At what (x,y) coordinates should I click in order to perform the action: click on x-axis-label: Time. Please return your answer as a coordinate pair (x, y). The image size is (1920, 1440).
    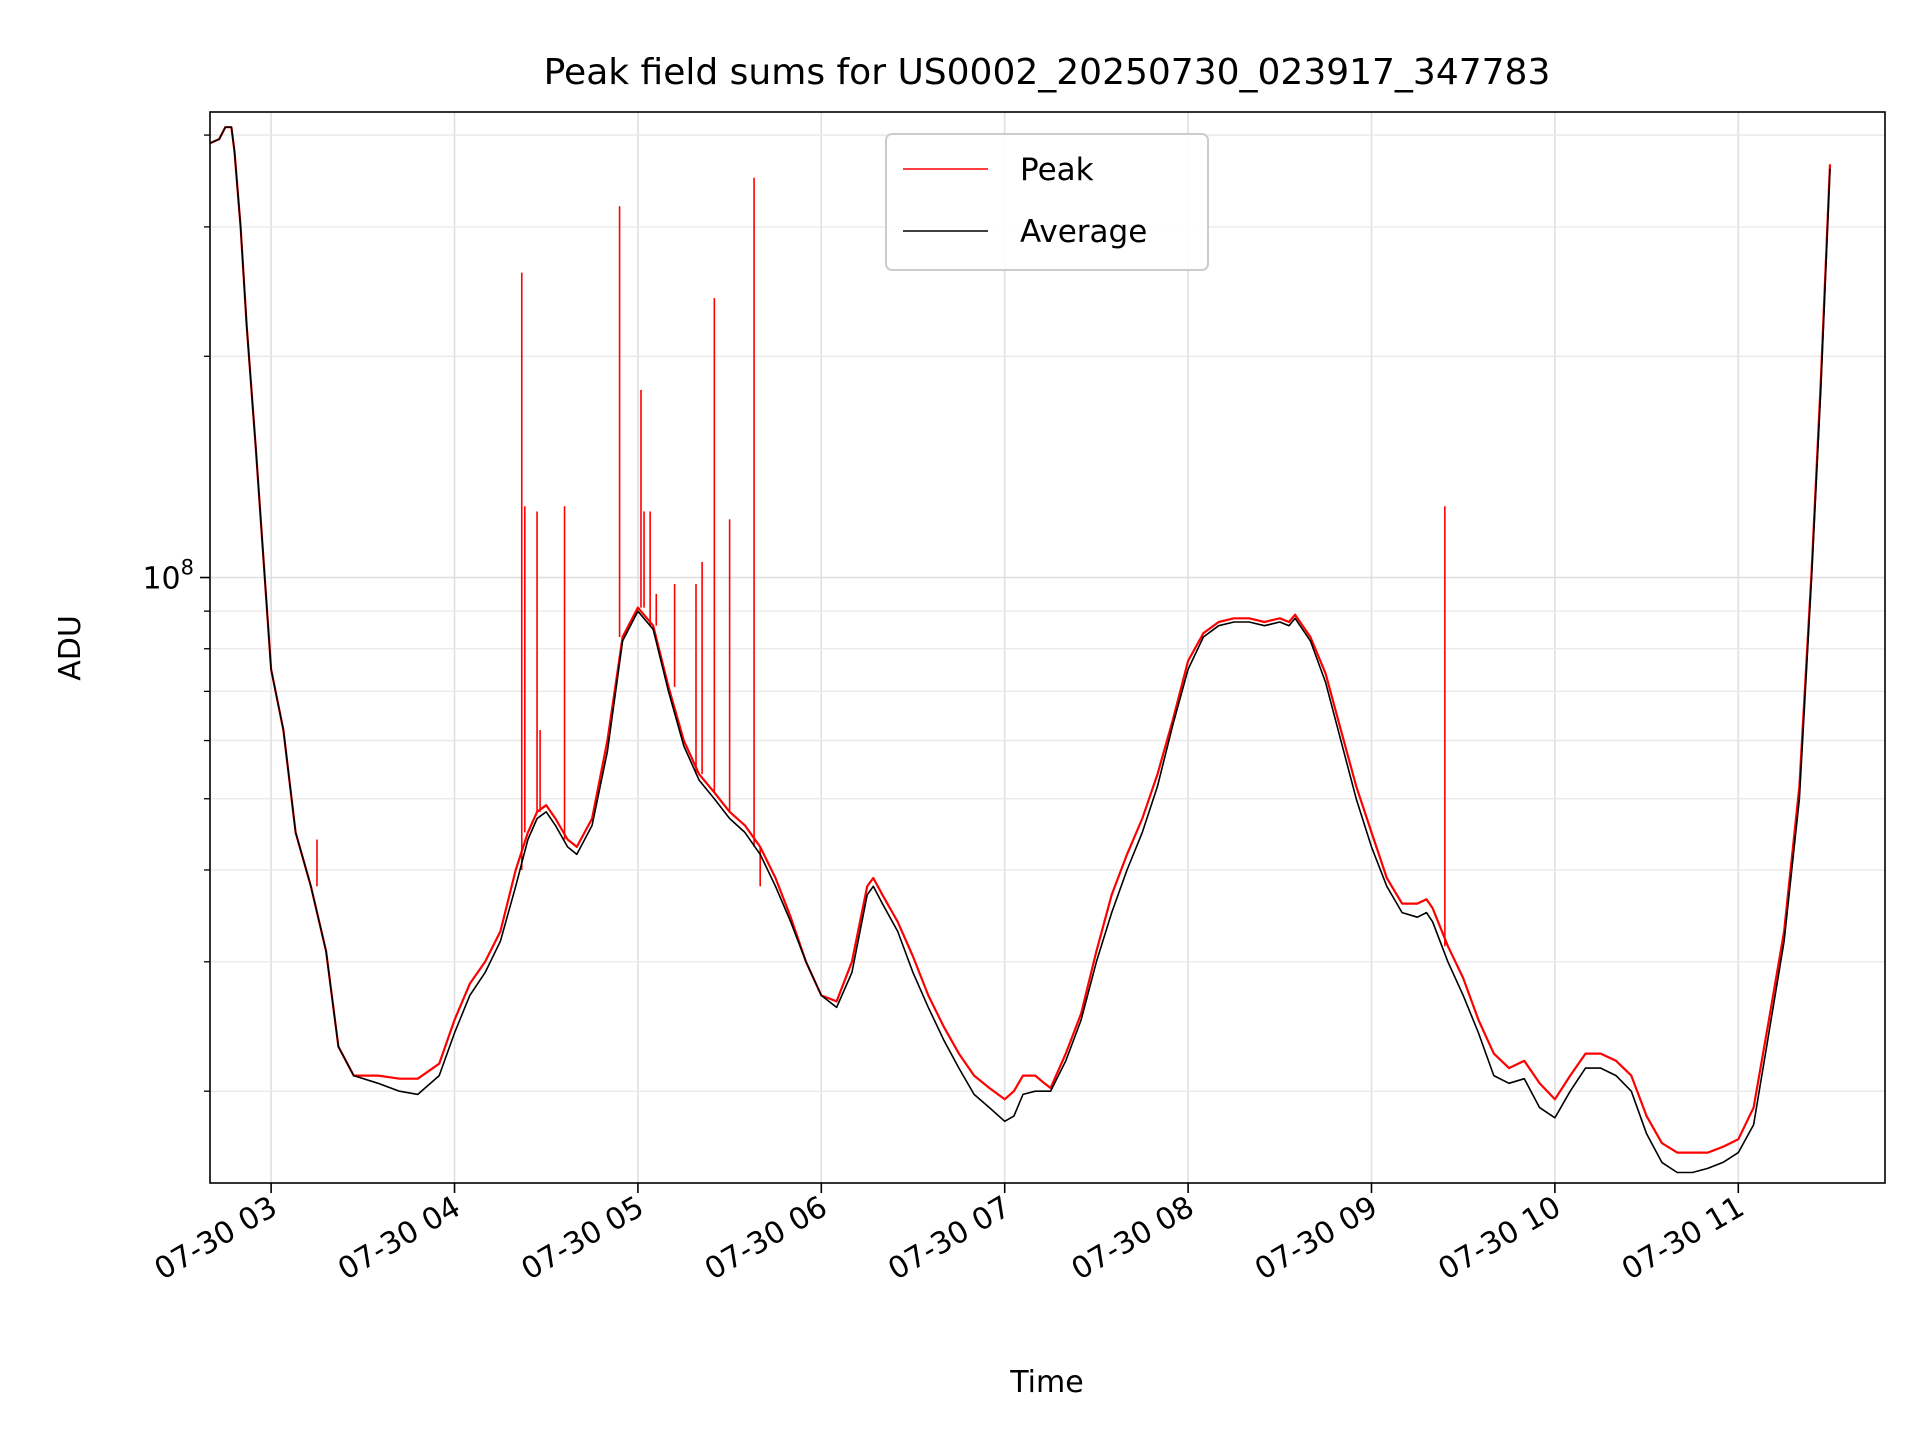
    Looking at the image, I should click on (1046, 1382).